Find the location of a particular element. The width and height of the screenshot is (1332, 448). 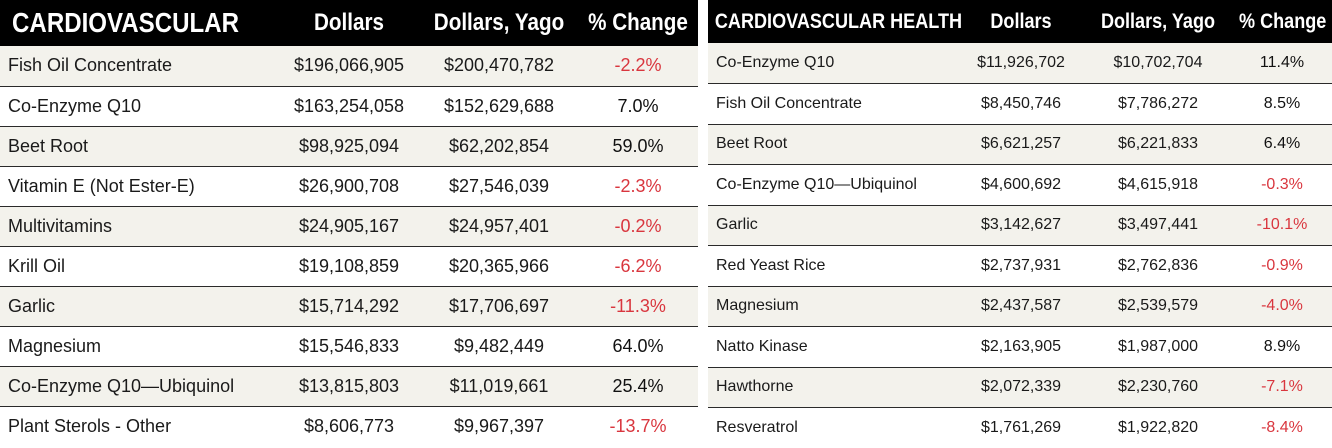

table-row: Garlic $15,714,292 $17,706,697 -11.3% is located at coordinates (349, 306).